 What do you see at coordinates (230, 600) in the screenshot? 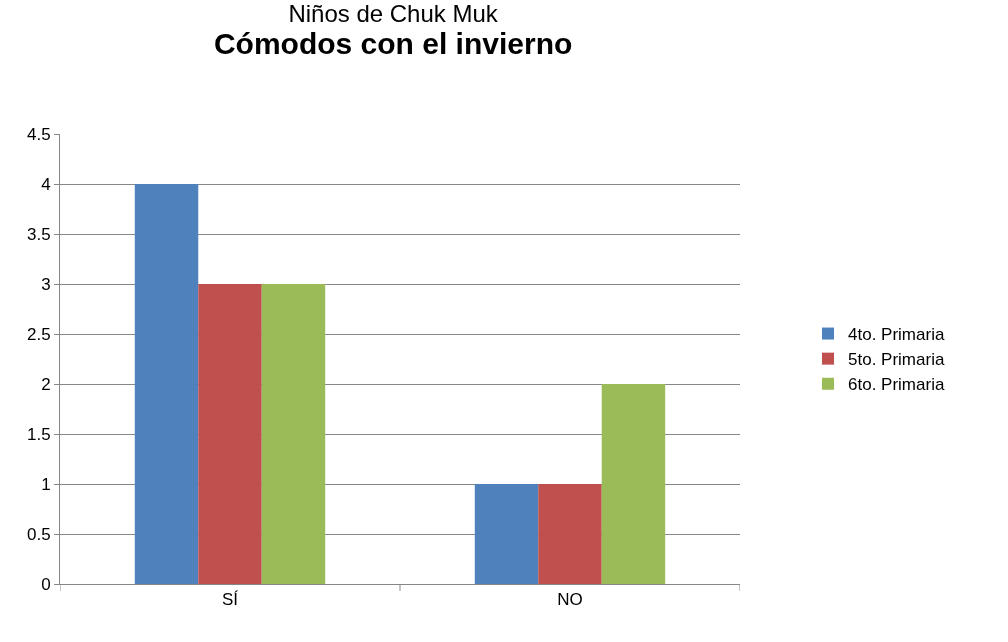
I see `x-tick-label: SÍ` at bounding box center [230, 600].